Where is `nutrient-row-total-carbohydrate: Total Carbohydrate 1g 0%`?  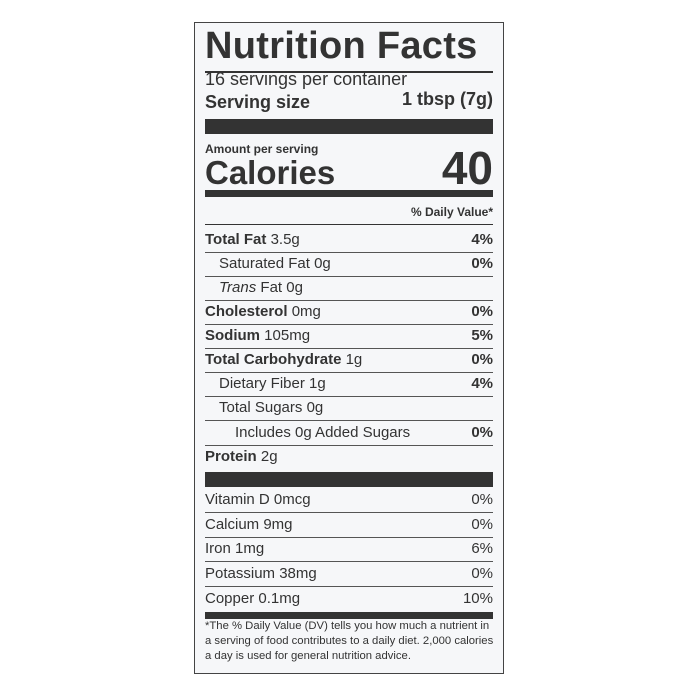
nutrient-row-total-carbohydrate: Total Carbohydrate 1g 0% is located at coordinates (349, 360).